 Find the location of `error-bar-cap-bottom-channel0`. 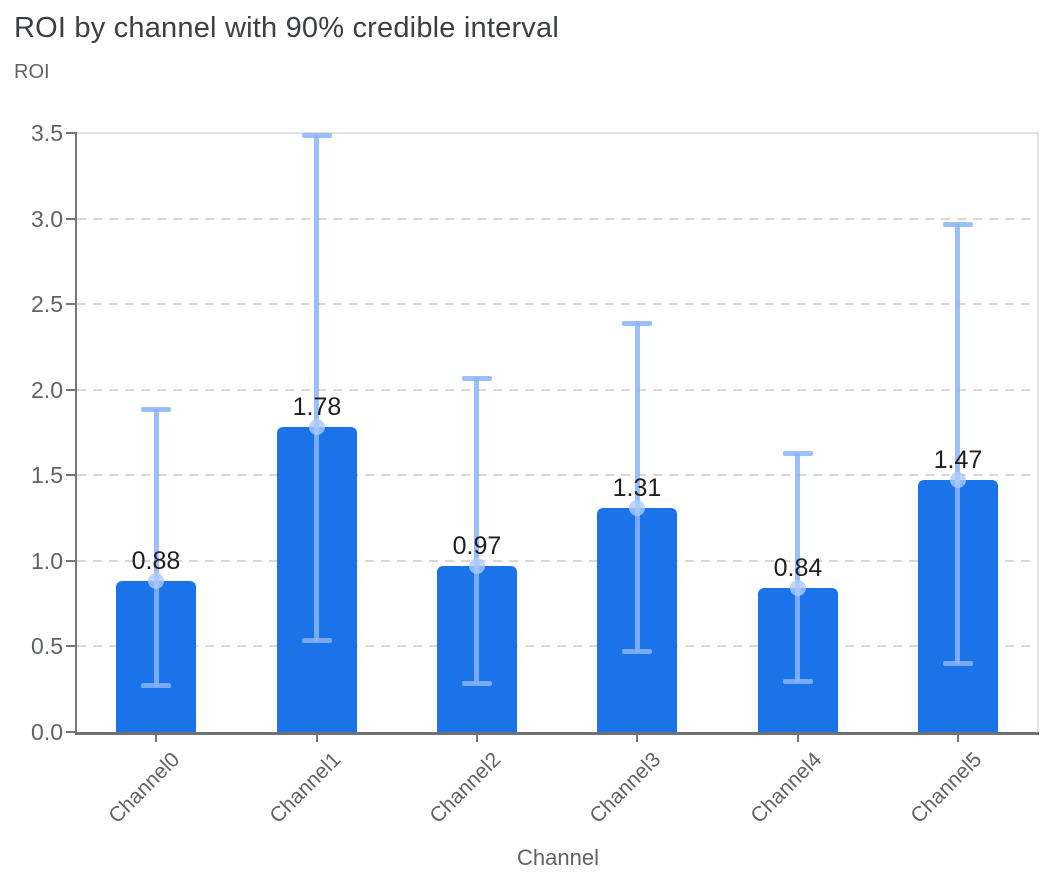

error-bar-cap-bottom-channel0 is located at coordinates (156, 685).